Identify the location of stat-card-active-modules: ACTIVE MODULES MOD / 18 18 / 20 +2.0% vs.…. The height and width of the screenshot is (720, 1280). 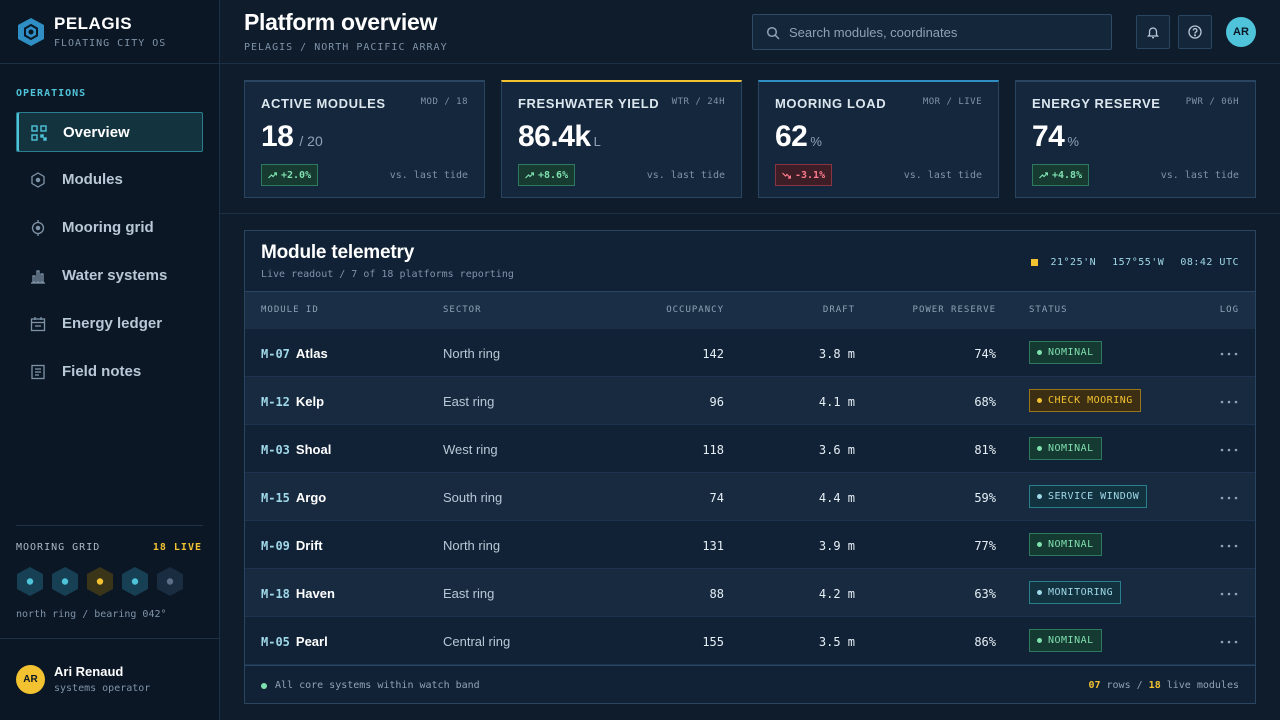
(364, 139).